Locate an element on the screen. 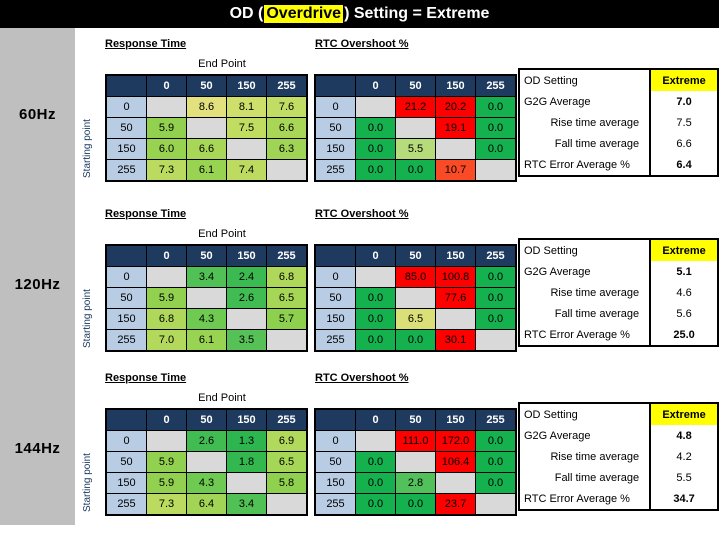 This screenshot has width=719, height=535. table-row: 0 2.6 1.3 6.9 is located at coordinates (206, 441).